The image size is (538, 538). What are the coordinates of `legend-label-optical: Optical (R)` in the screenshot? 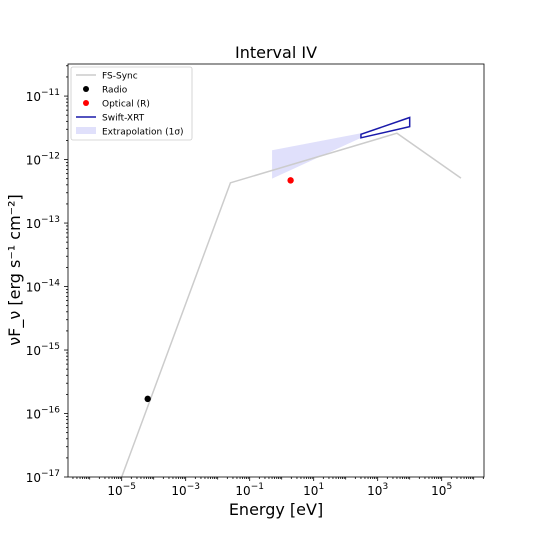 It's located at (126, 105).